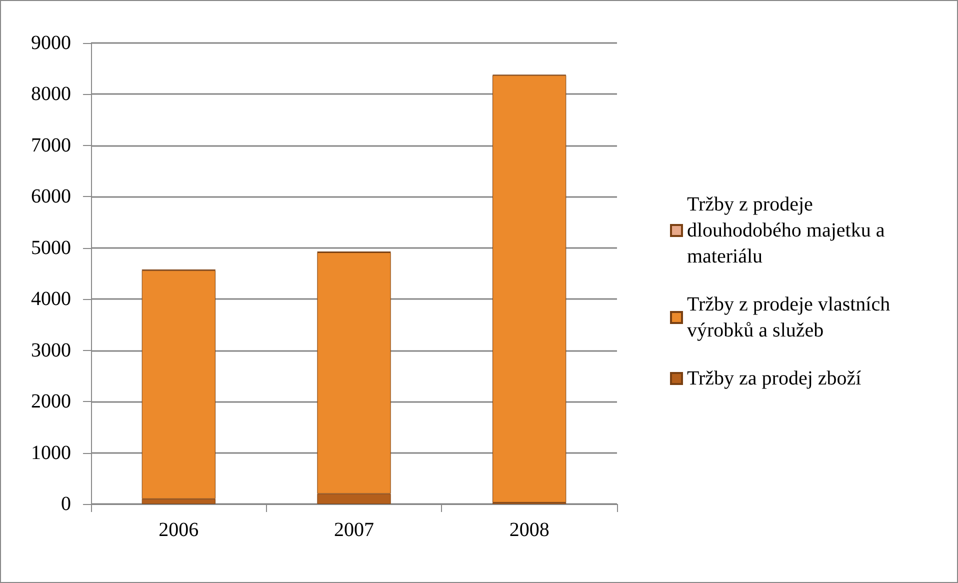  What do you see at coordinates (66, 504) in the screenshot?
I see `y-tick-label: 0` at bounding box center [66, 504].